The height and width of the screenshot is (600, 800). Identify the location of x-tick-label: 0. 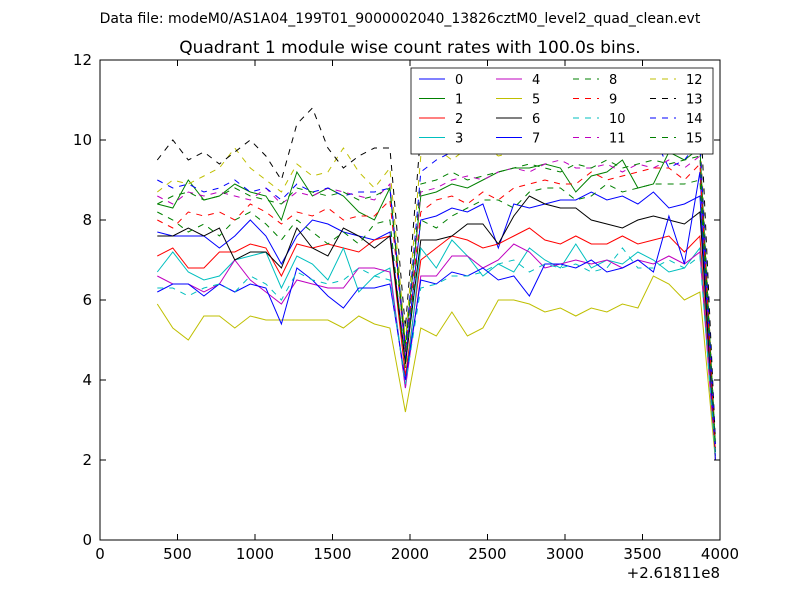
(100, 554).